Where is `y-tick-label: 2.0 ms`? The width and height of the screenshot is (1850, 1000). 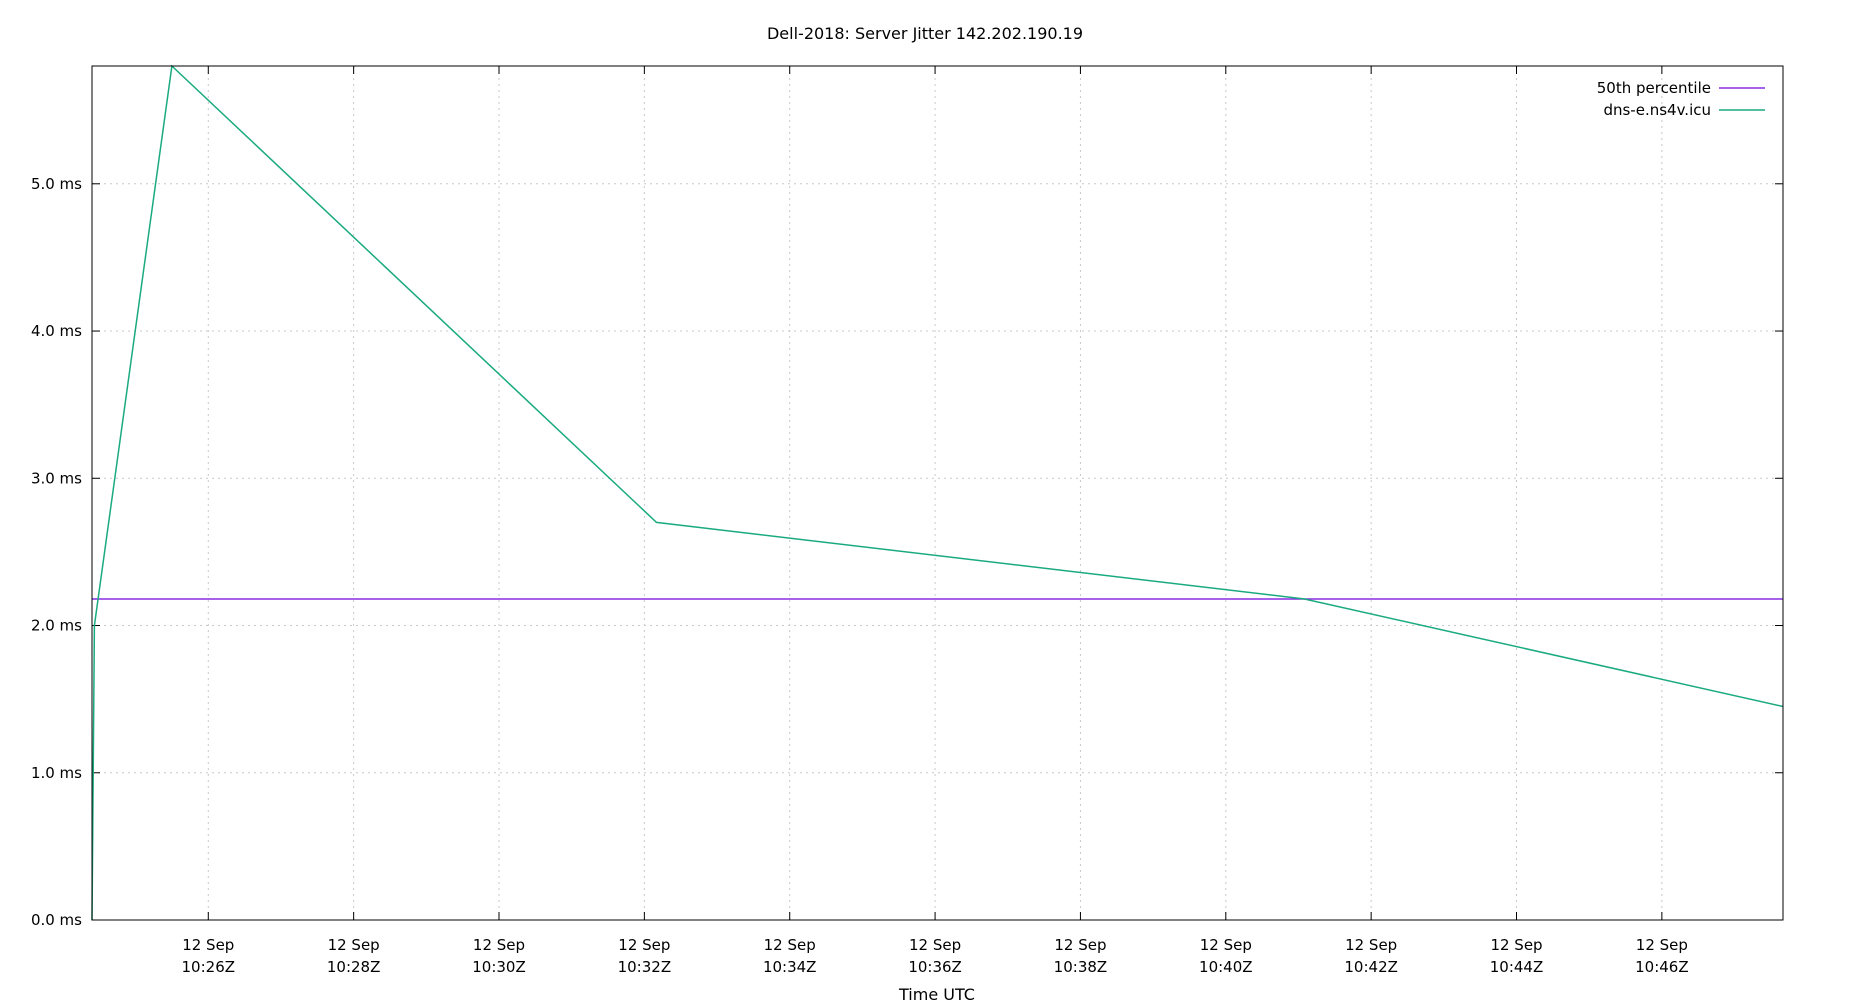 y-tick-label: 2.0 ms is located at coordinates (56, 626).